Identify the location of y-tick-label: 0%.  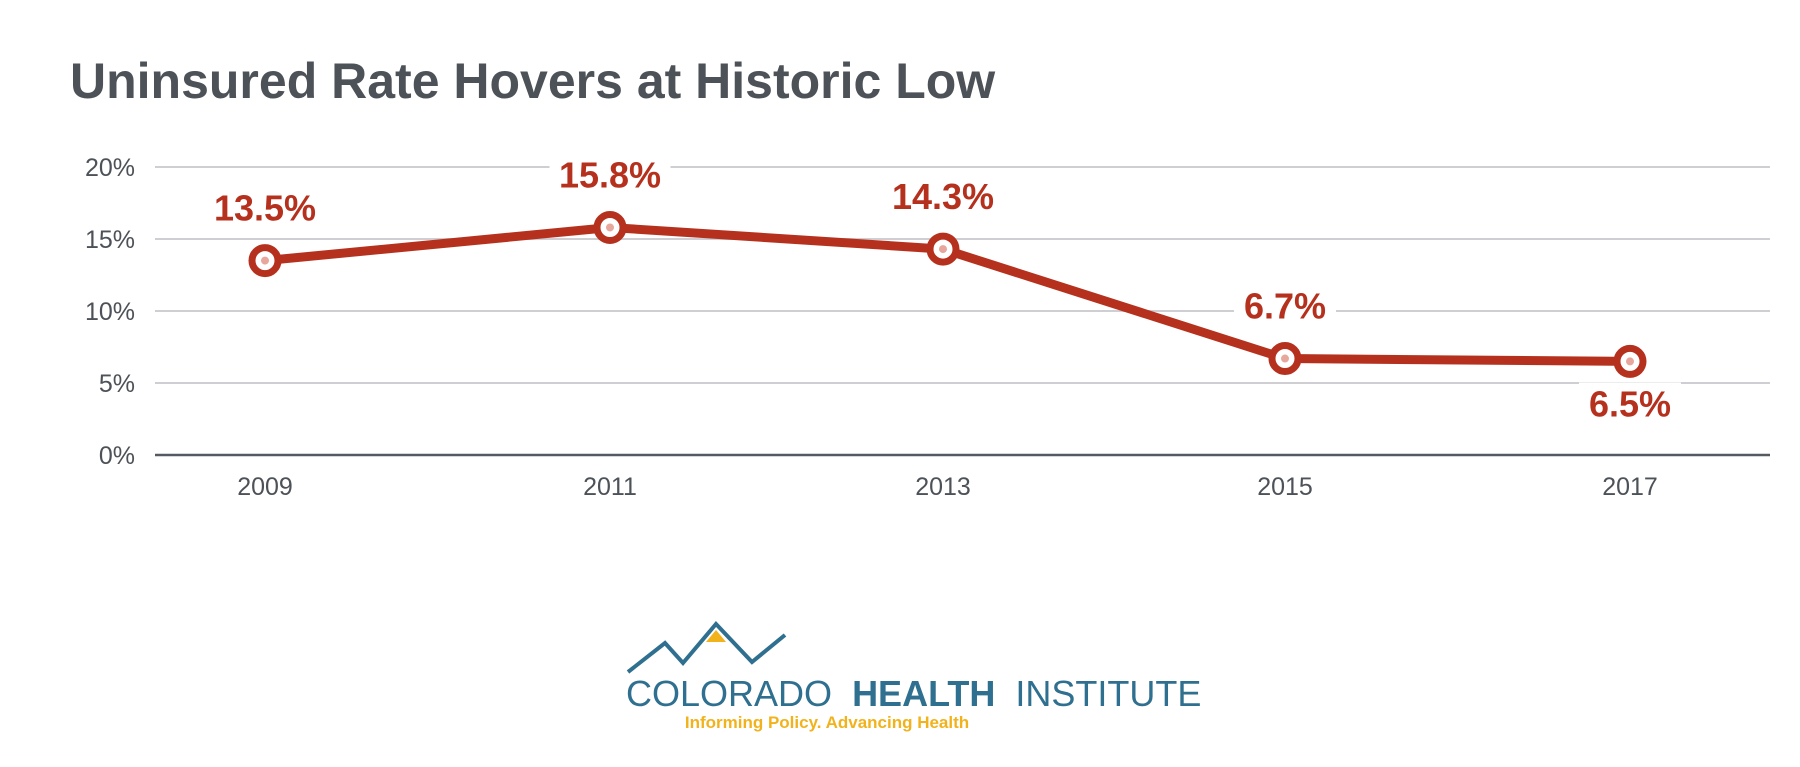
(117, 456).